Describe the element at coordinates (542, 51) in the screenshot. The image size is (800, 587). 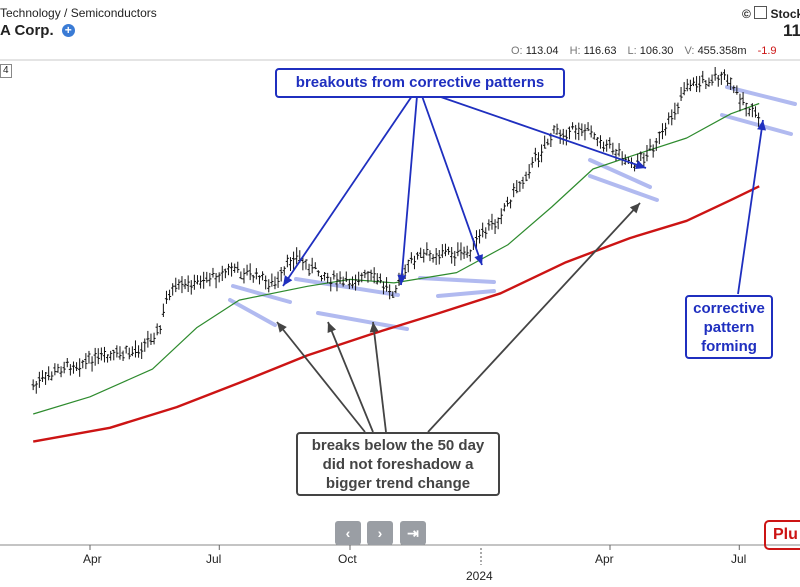
I see `open-value: 113.04` at that location.